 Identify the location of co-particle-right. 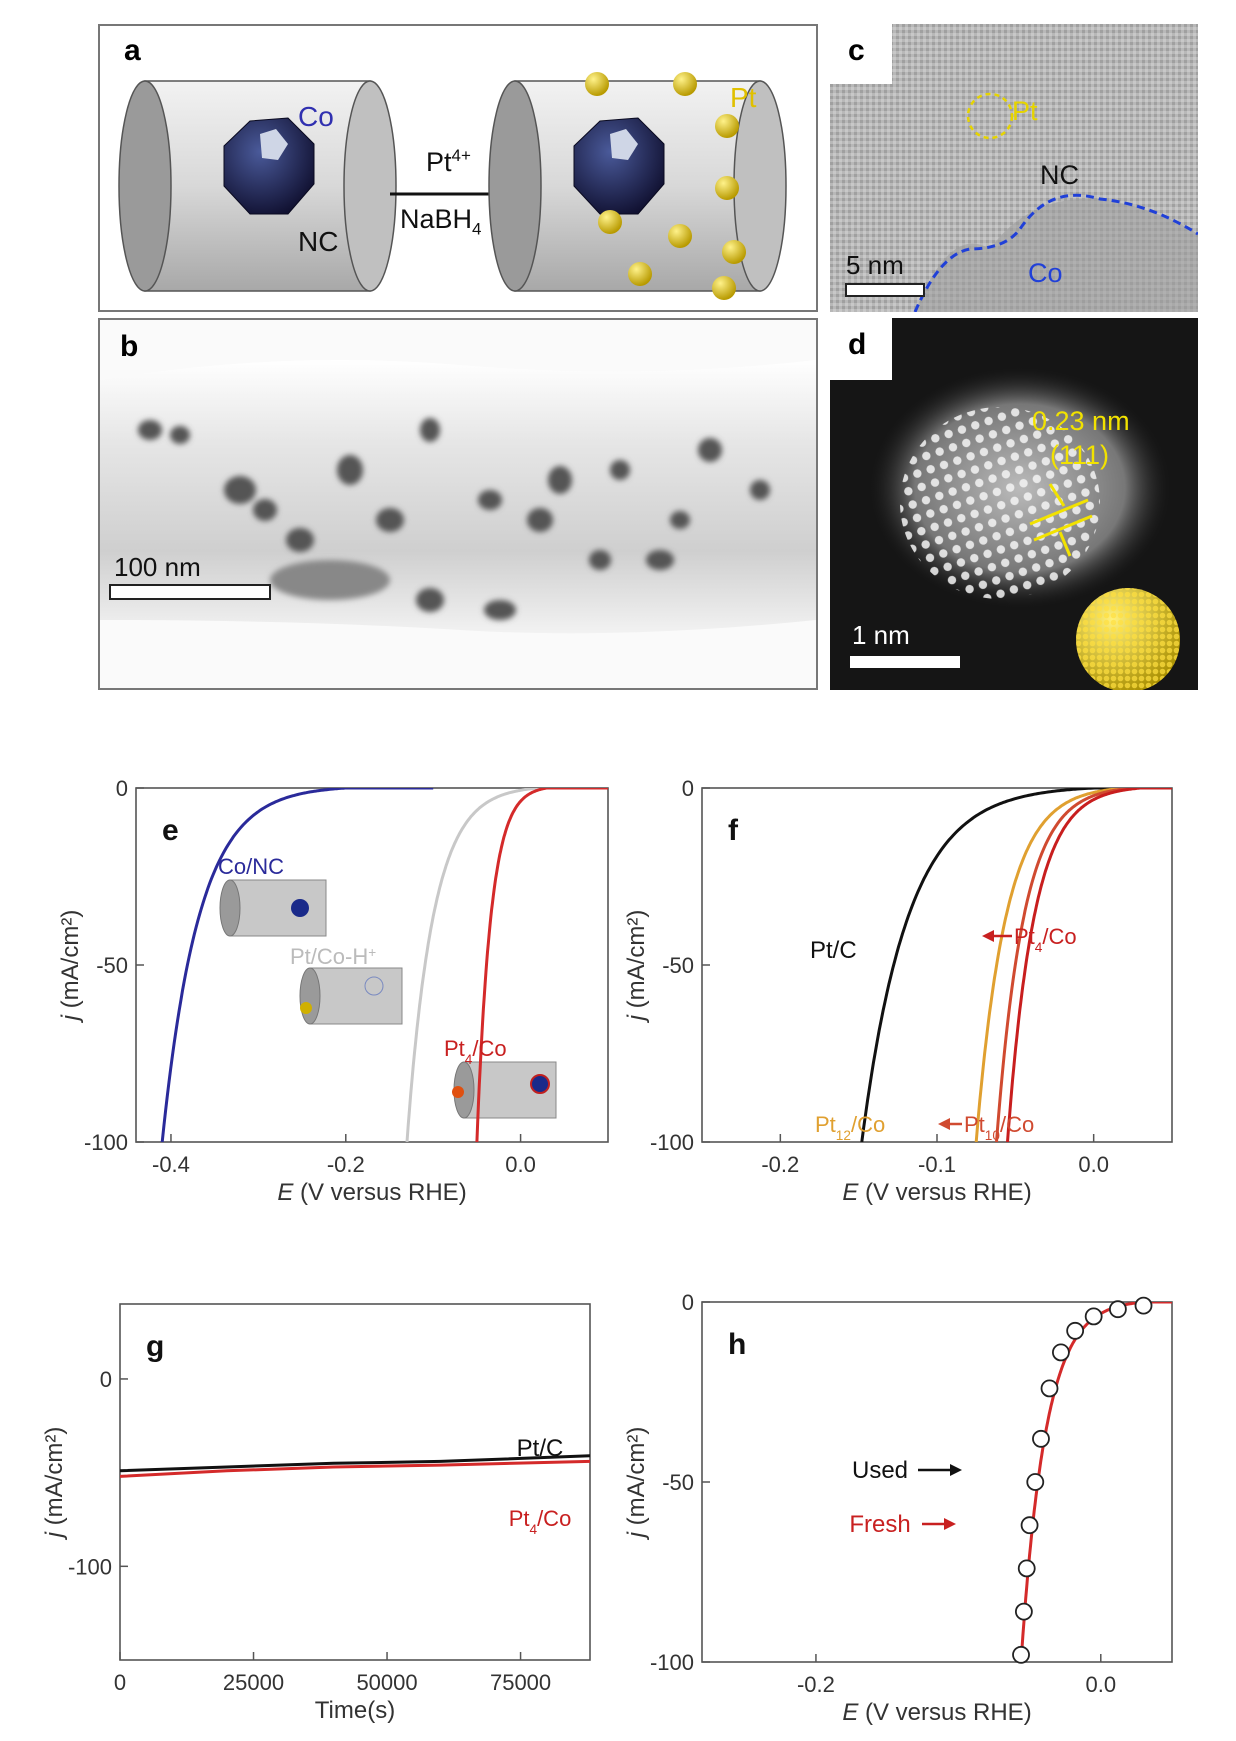
(619, 166).